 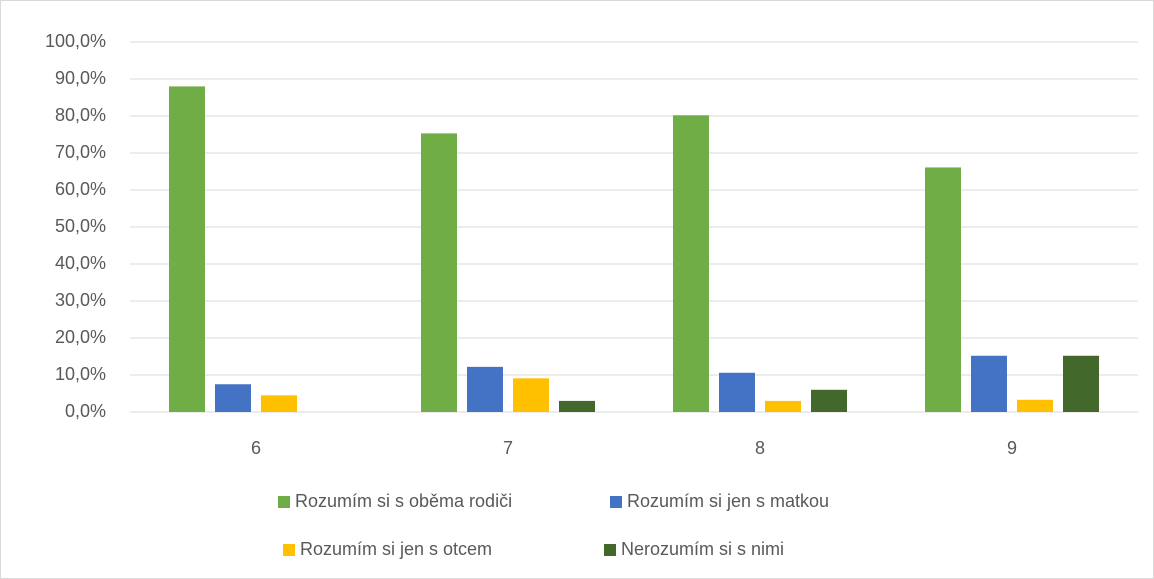 I want to click on x-tick-label: 6, so click(x=256, y=448).